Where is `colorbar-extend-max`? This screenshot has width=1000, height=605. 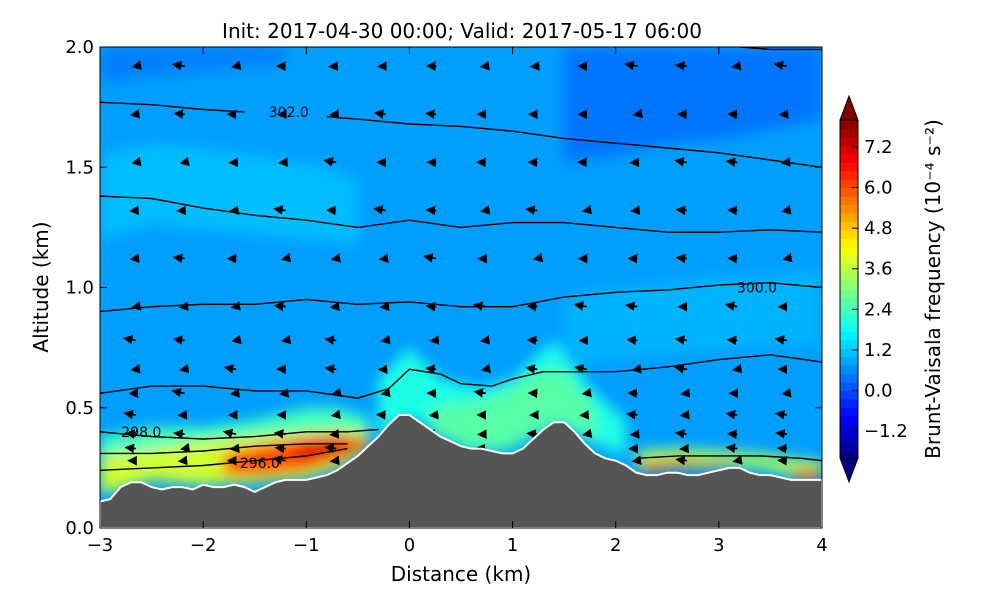
colorbar-extend-max is located at coordinates (849, 108).